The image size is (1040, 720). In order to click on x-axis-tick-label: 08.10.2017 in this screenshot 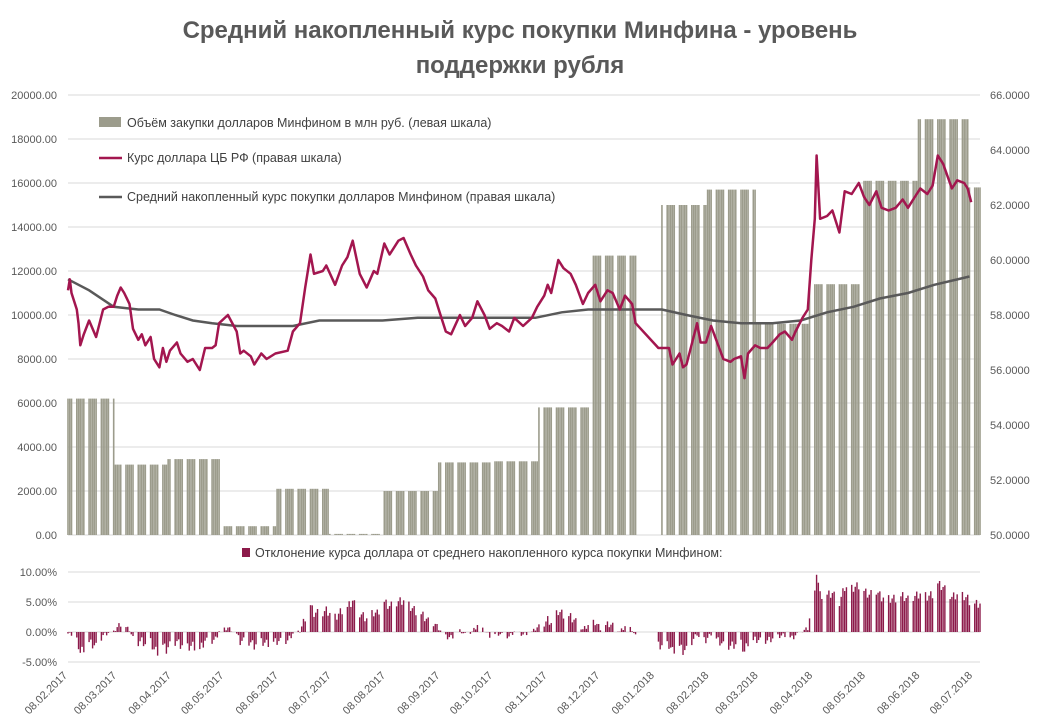, I will do `click(471, 693)`.